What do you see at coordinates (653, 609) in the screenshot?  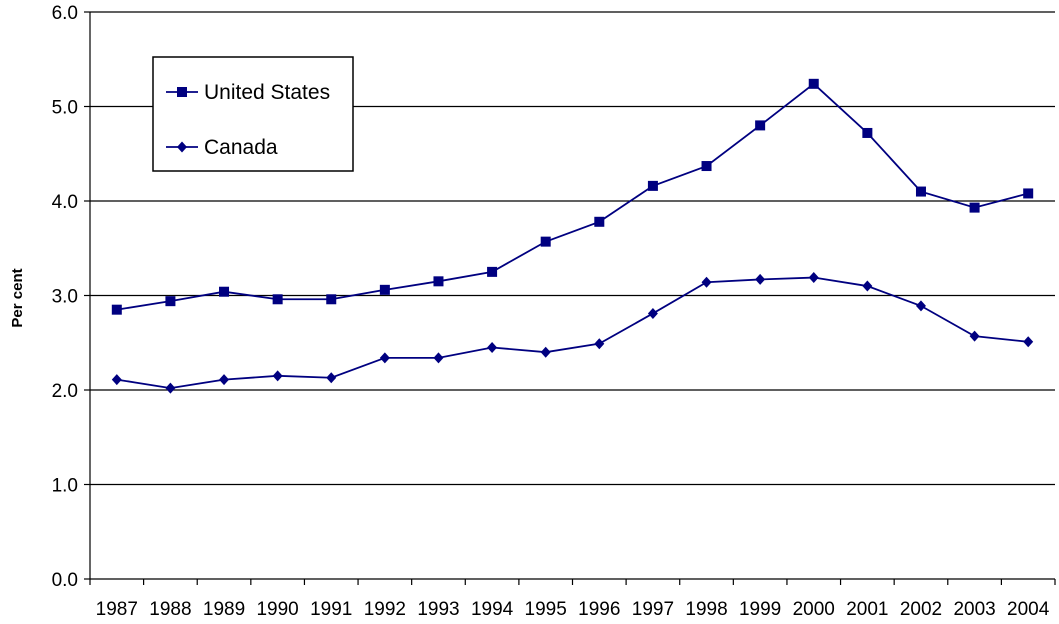 I see `x-tick-label: 1997` at bounding box center [653, 609].